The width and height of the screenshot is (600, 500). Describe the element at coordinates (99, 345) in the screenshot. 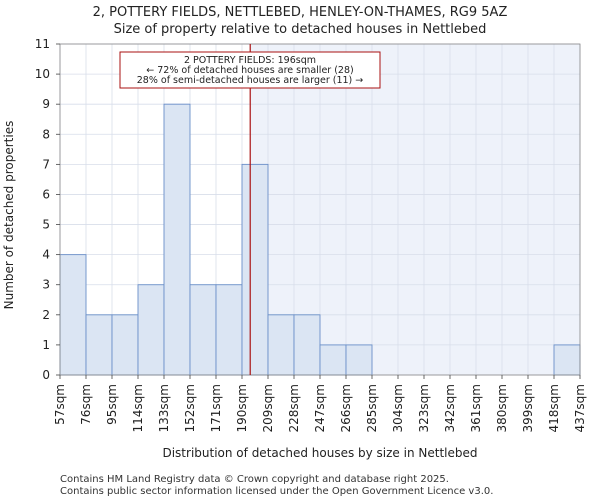

I see `bar-76sqm` at that location.